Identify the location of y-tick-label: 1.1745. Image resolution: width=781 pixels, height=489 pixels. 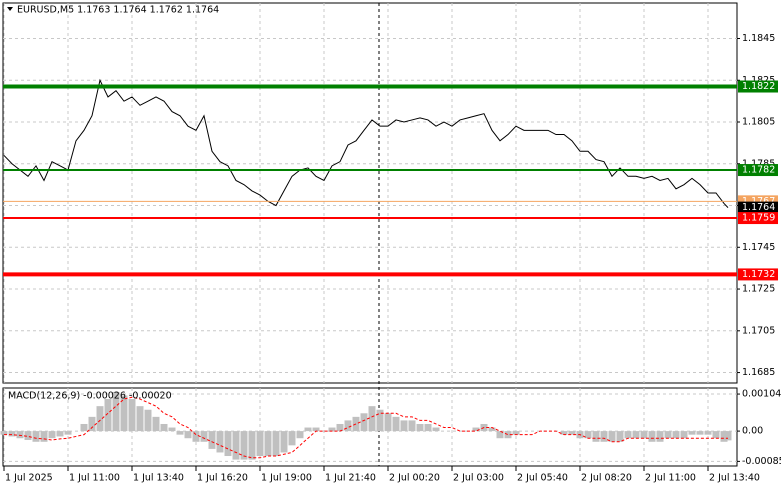
(758, 247).